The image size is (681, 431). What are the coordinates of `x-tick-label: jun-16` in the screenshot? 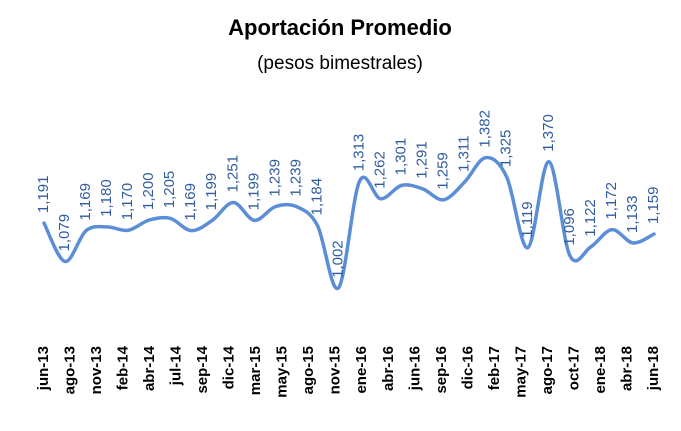 It's located at (414, 368).